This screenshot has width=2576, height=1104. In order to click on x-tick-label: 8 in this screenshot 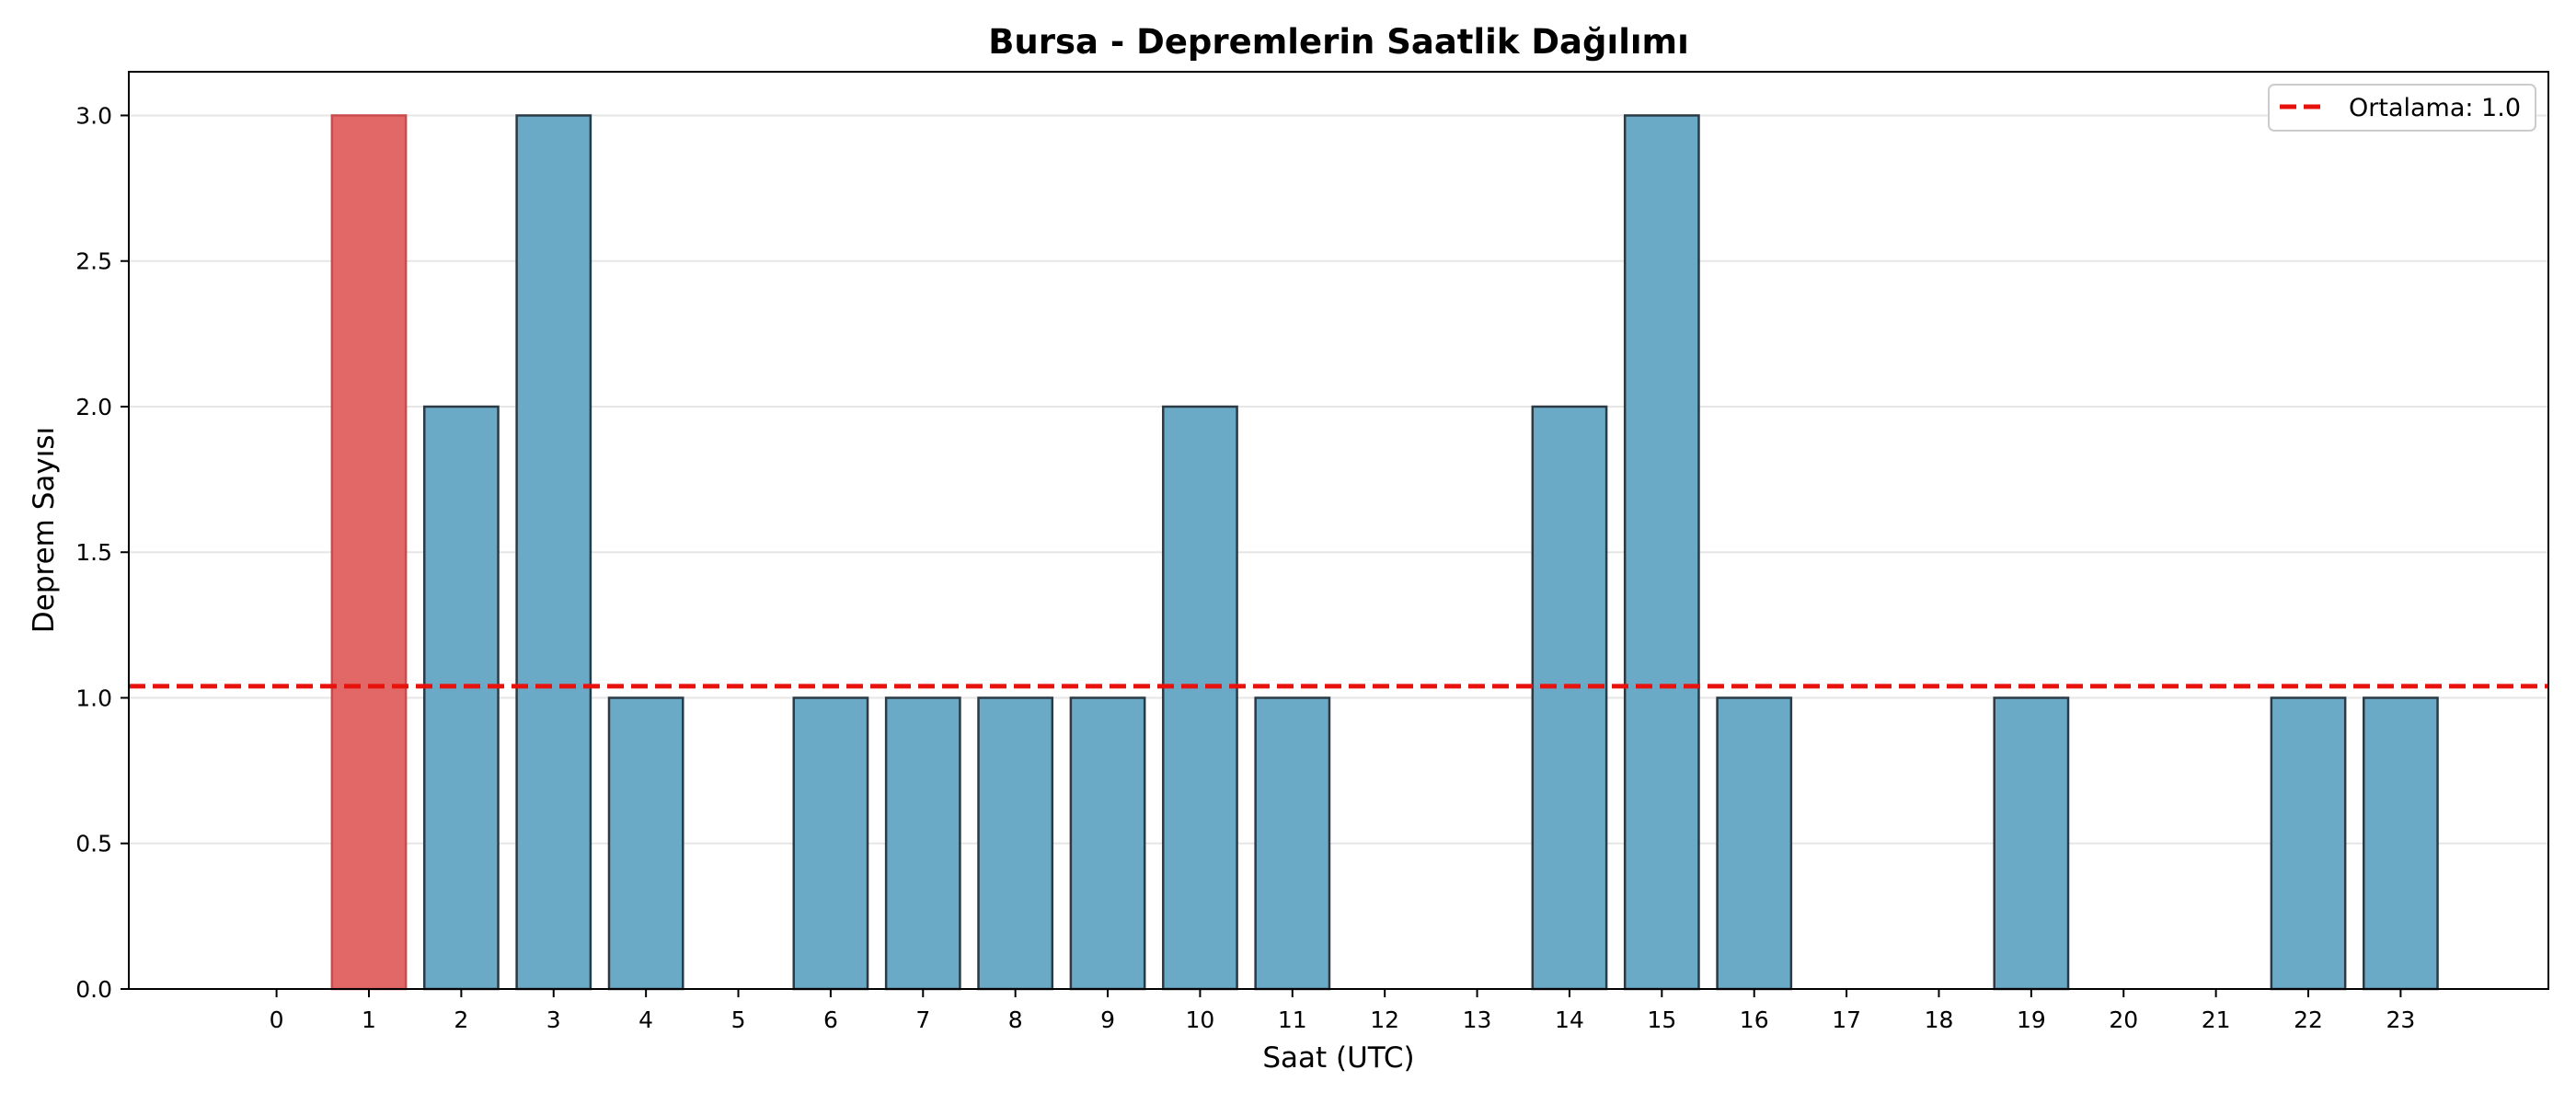, I will do `click(1016, 1020)`.